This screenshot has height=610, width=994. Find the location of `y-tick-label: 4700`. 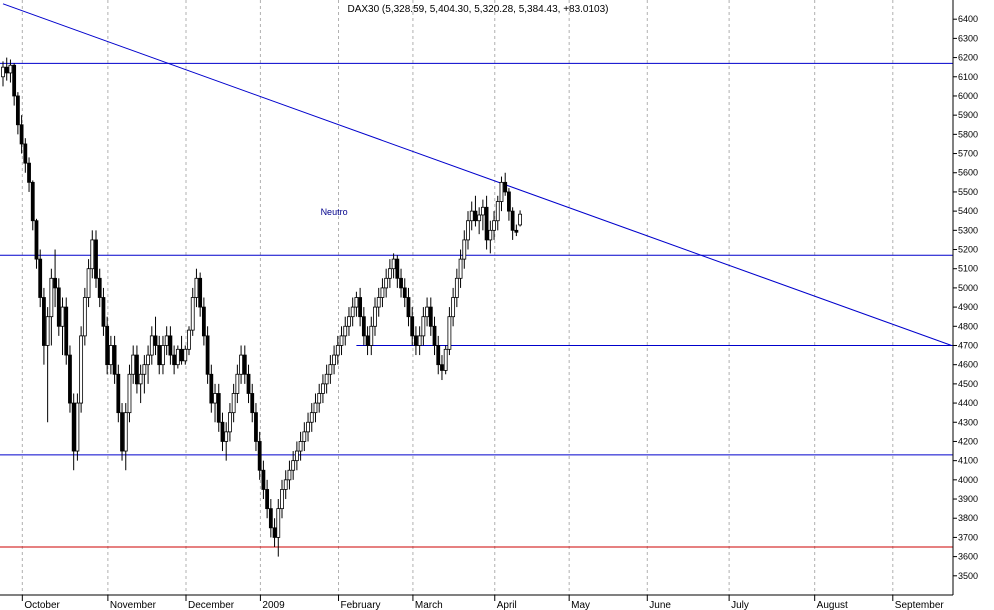

y-tick-label: 4700 is located at coordinates (968, 345).